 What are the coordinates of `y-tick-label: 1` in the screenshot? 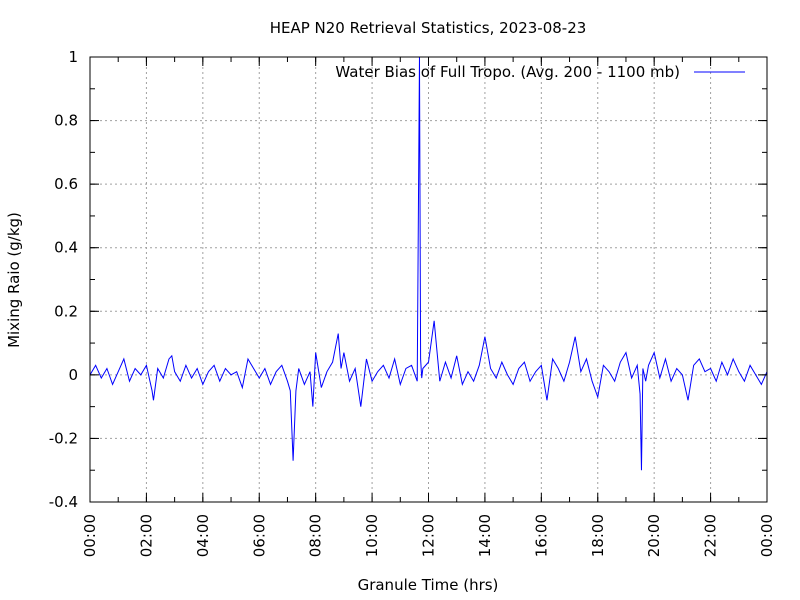 It's located at (73, 57).